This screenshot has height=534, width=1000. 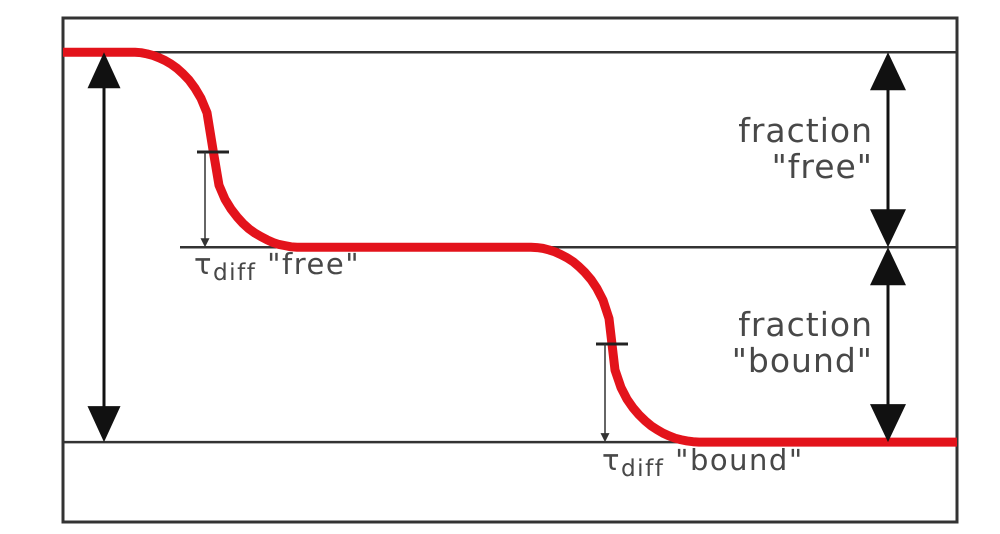 What do you see at coordinates (703, 462) in the screenshot?
I see `text: τ$_{diff}$ "bound"` at bounding box center [703, 462].